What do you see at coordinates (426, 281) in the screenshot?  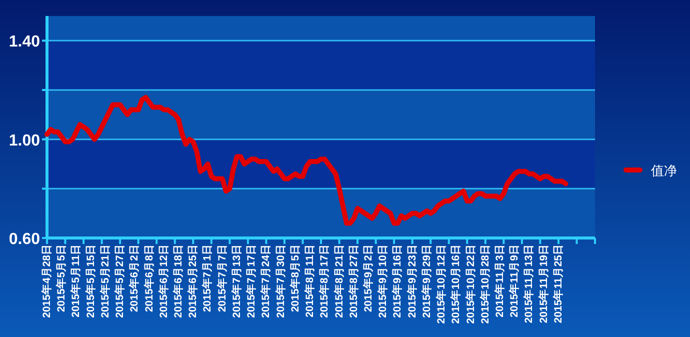 I see `x-tick-label: 2015年9月29日` at bounding box center [426, 281].